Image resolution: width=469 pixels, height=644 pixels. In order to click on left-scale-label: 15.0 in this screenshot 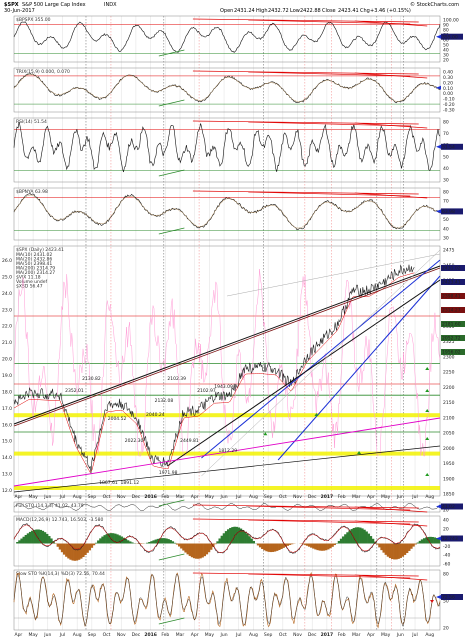, I will do `click(7, 442)`.